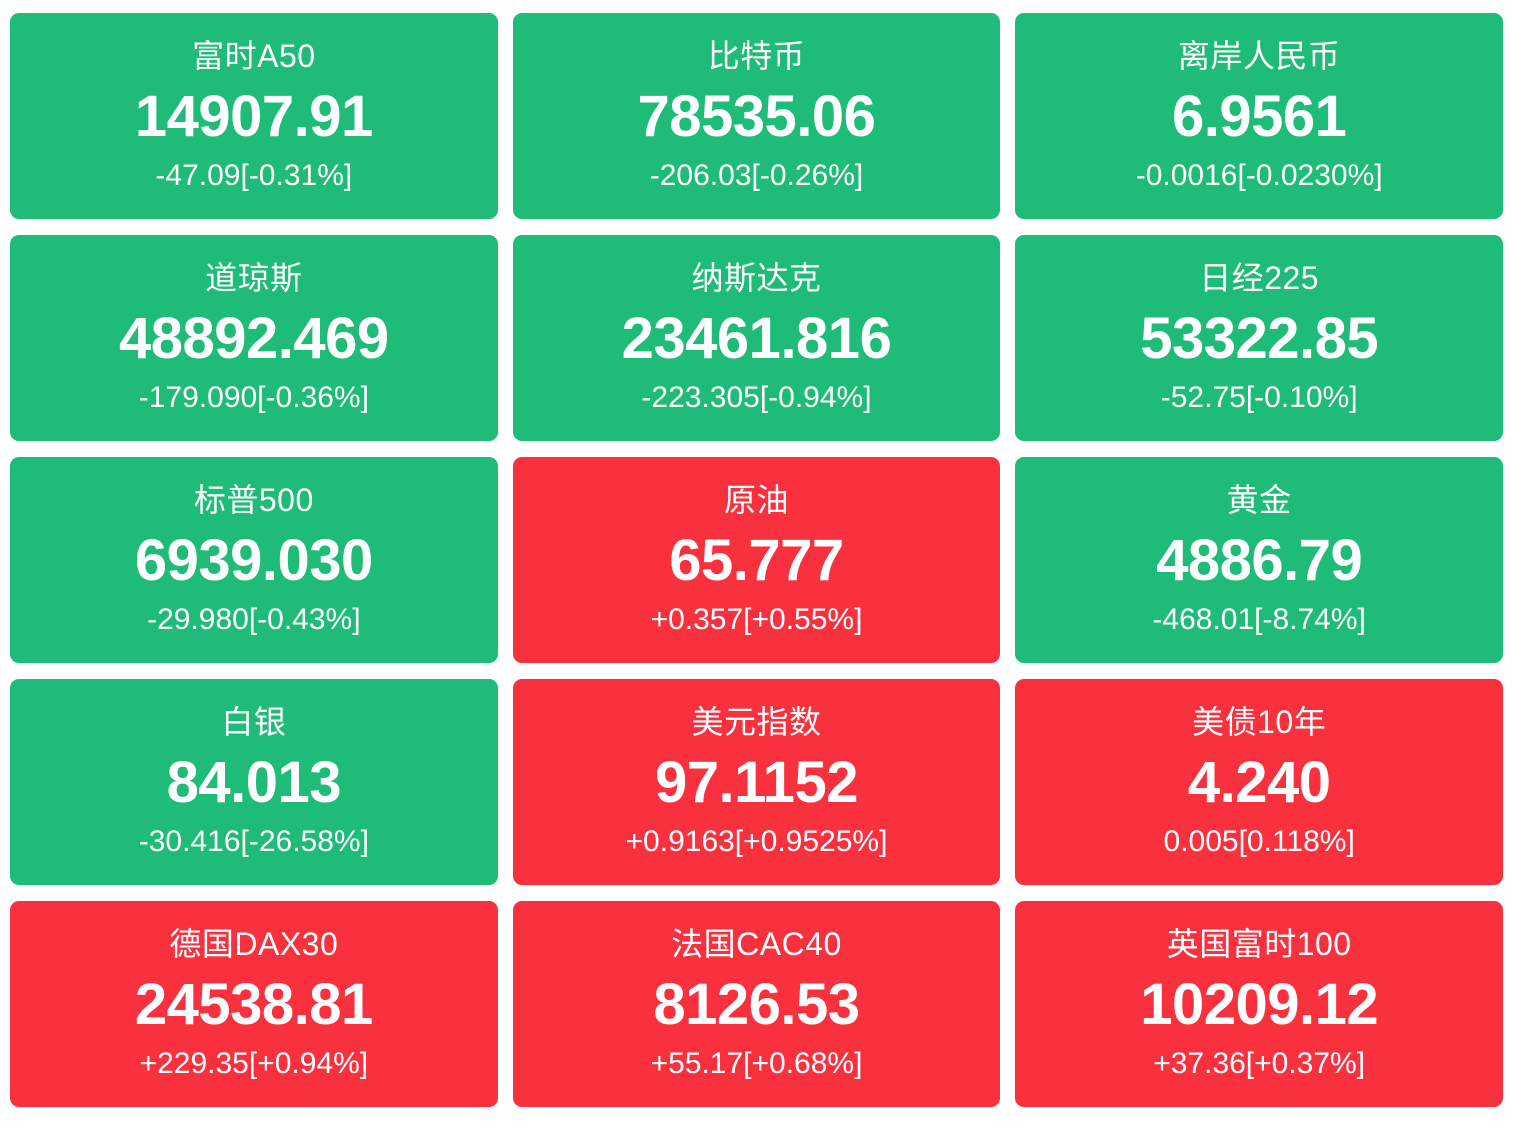 This screenshot has height=1136, width=1514. I want to click on market-tile: 道琼斯 48892.469 -179.090[-0.36%], so click(254, 338).